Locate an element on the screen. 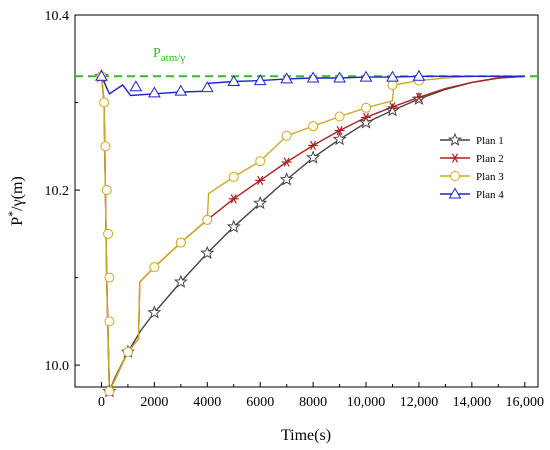 The width and height of the screenshot is (550, 450). x-tick-label: 8000 is located at coordinates (313, 402).